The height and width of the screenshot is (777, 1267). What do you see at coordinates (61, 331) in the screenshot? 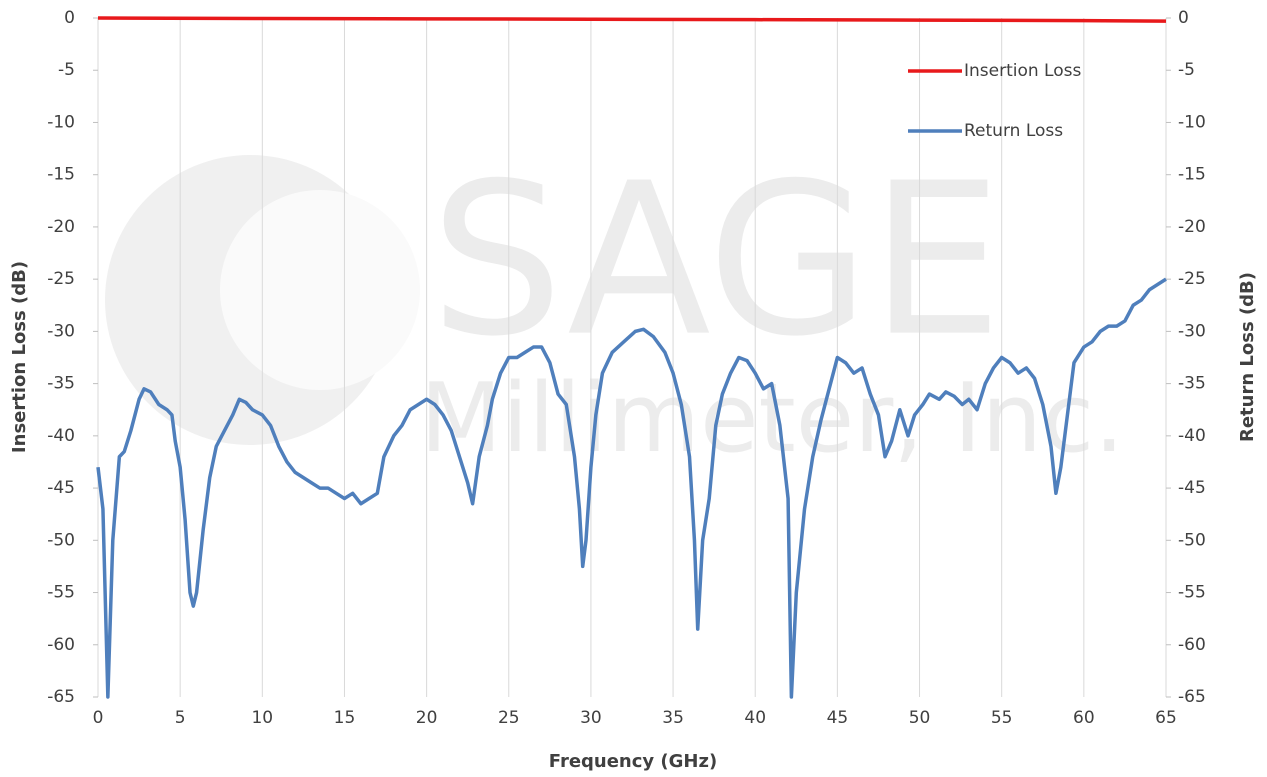
I see `y-tick-label: -30` at bounding box center [61, 331].